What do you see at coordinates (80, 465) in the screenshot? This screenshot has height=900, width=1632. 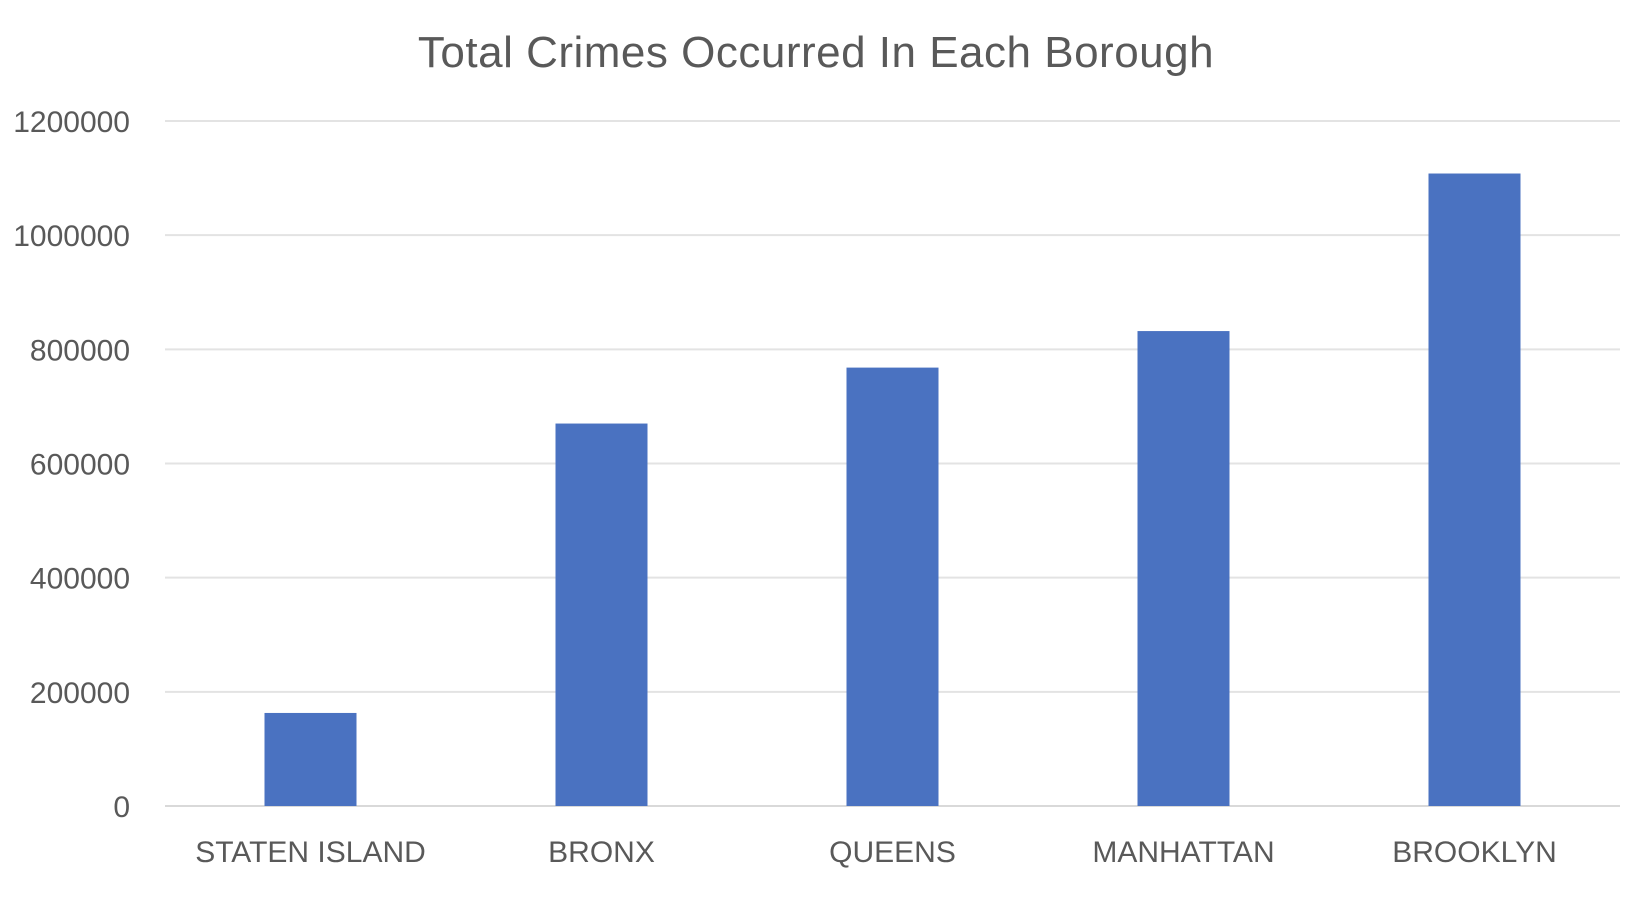 I see `y-tick-label: 600000` at bounding box center [80, 465].